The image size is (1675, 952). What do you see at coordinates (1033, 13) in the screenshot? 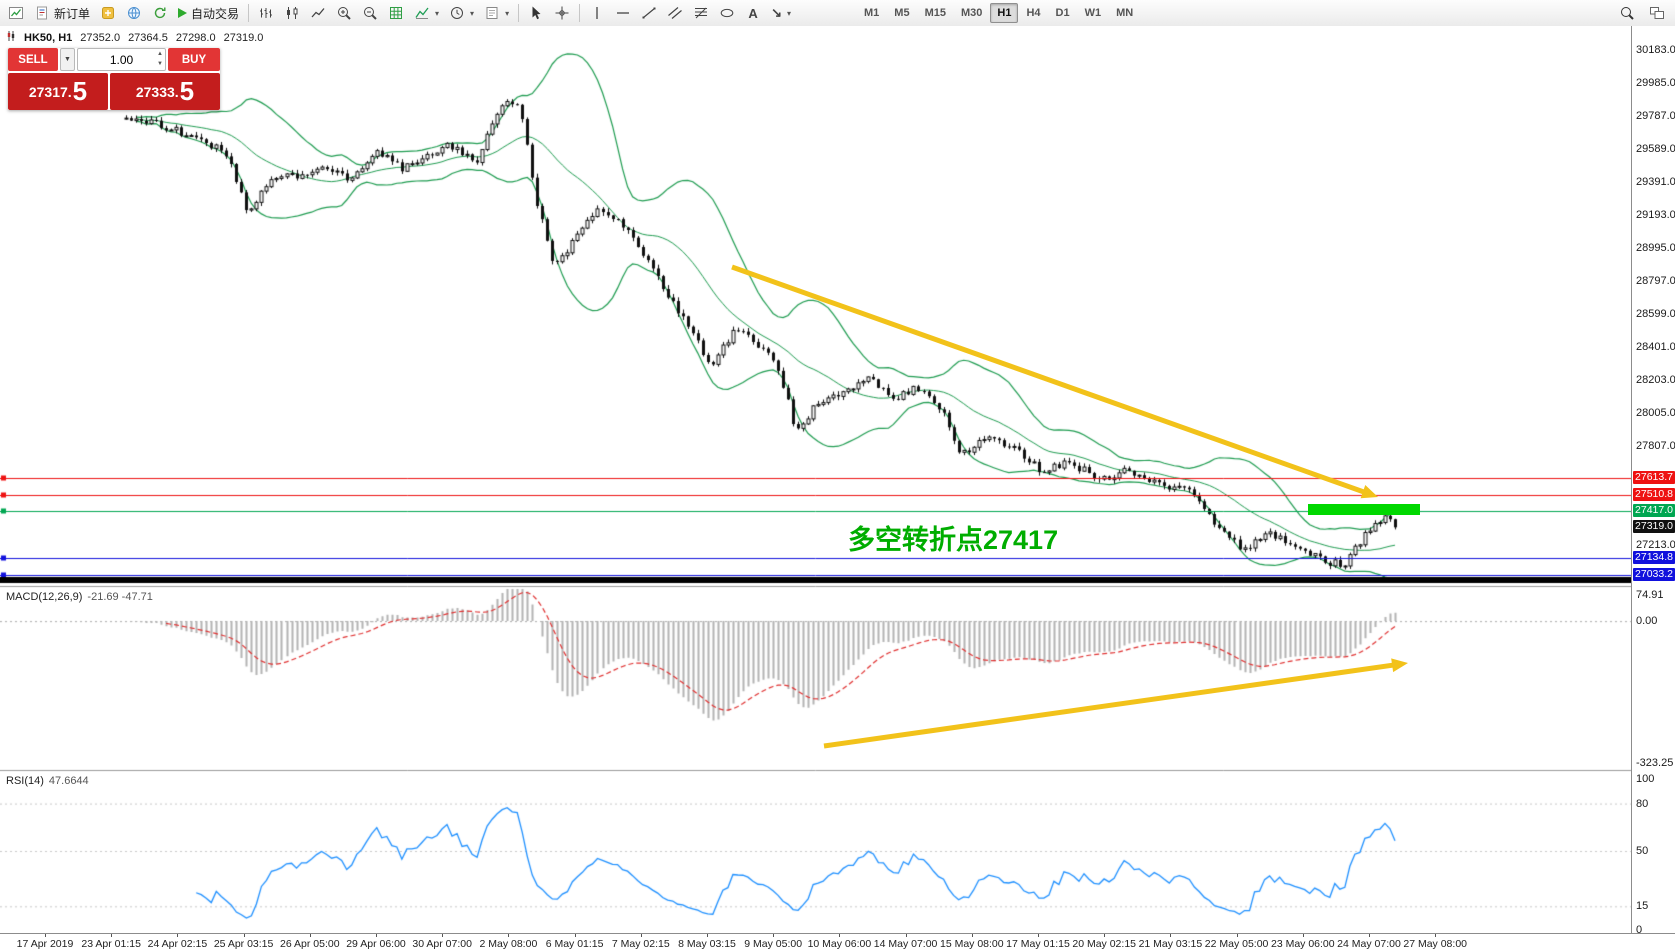
I see `timeframe-h4: H4` at bounding box center [1033, 13].